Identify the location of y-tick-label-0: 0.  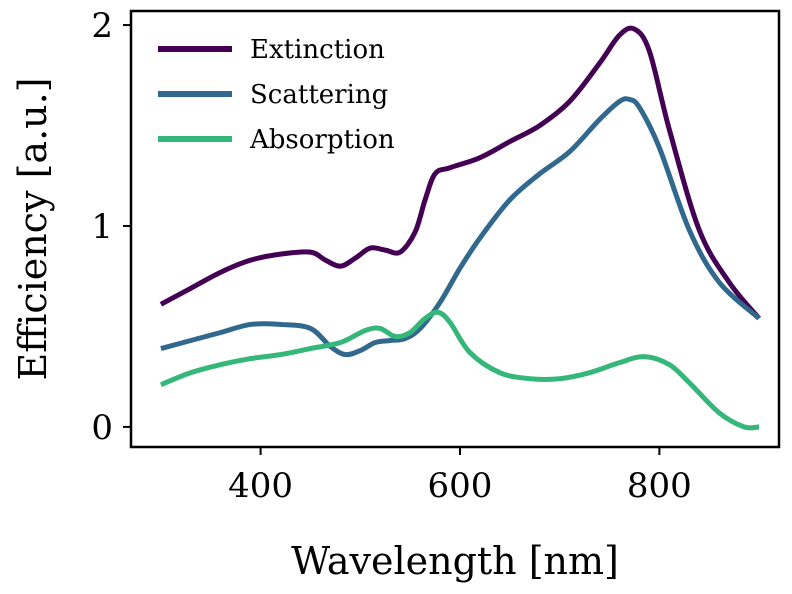
(102, 428).